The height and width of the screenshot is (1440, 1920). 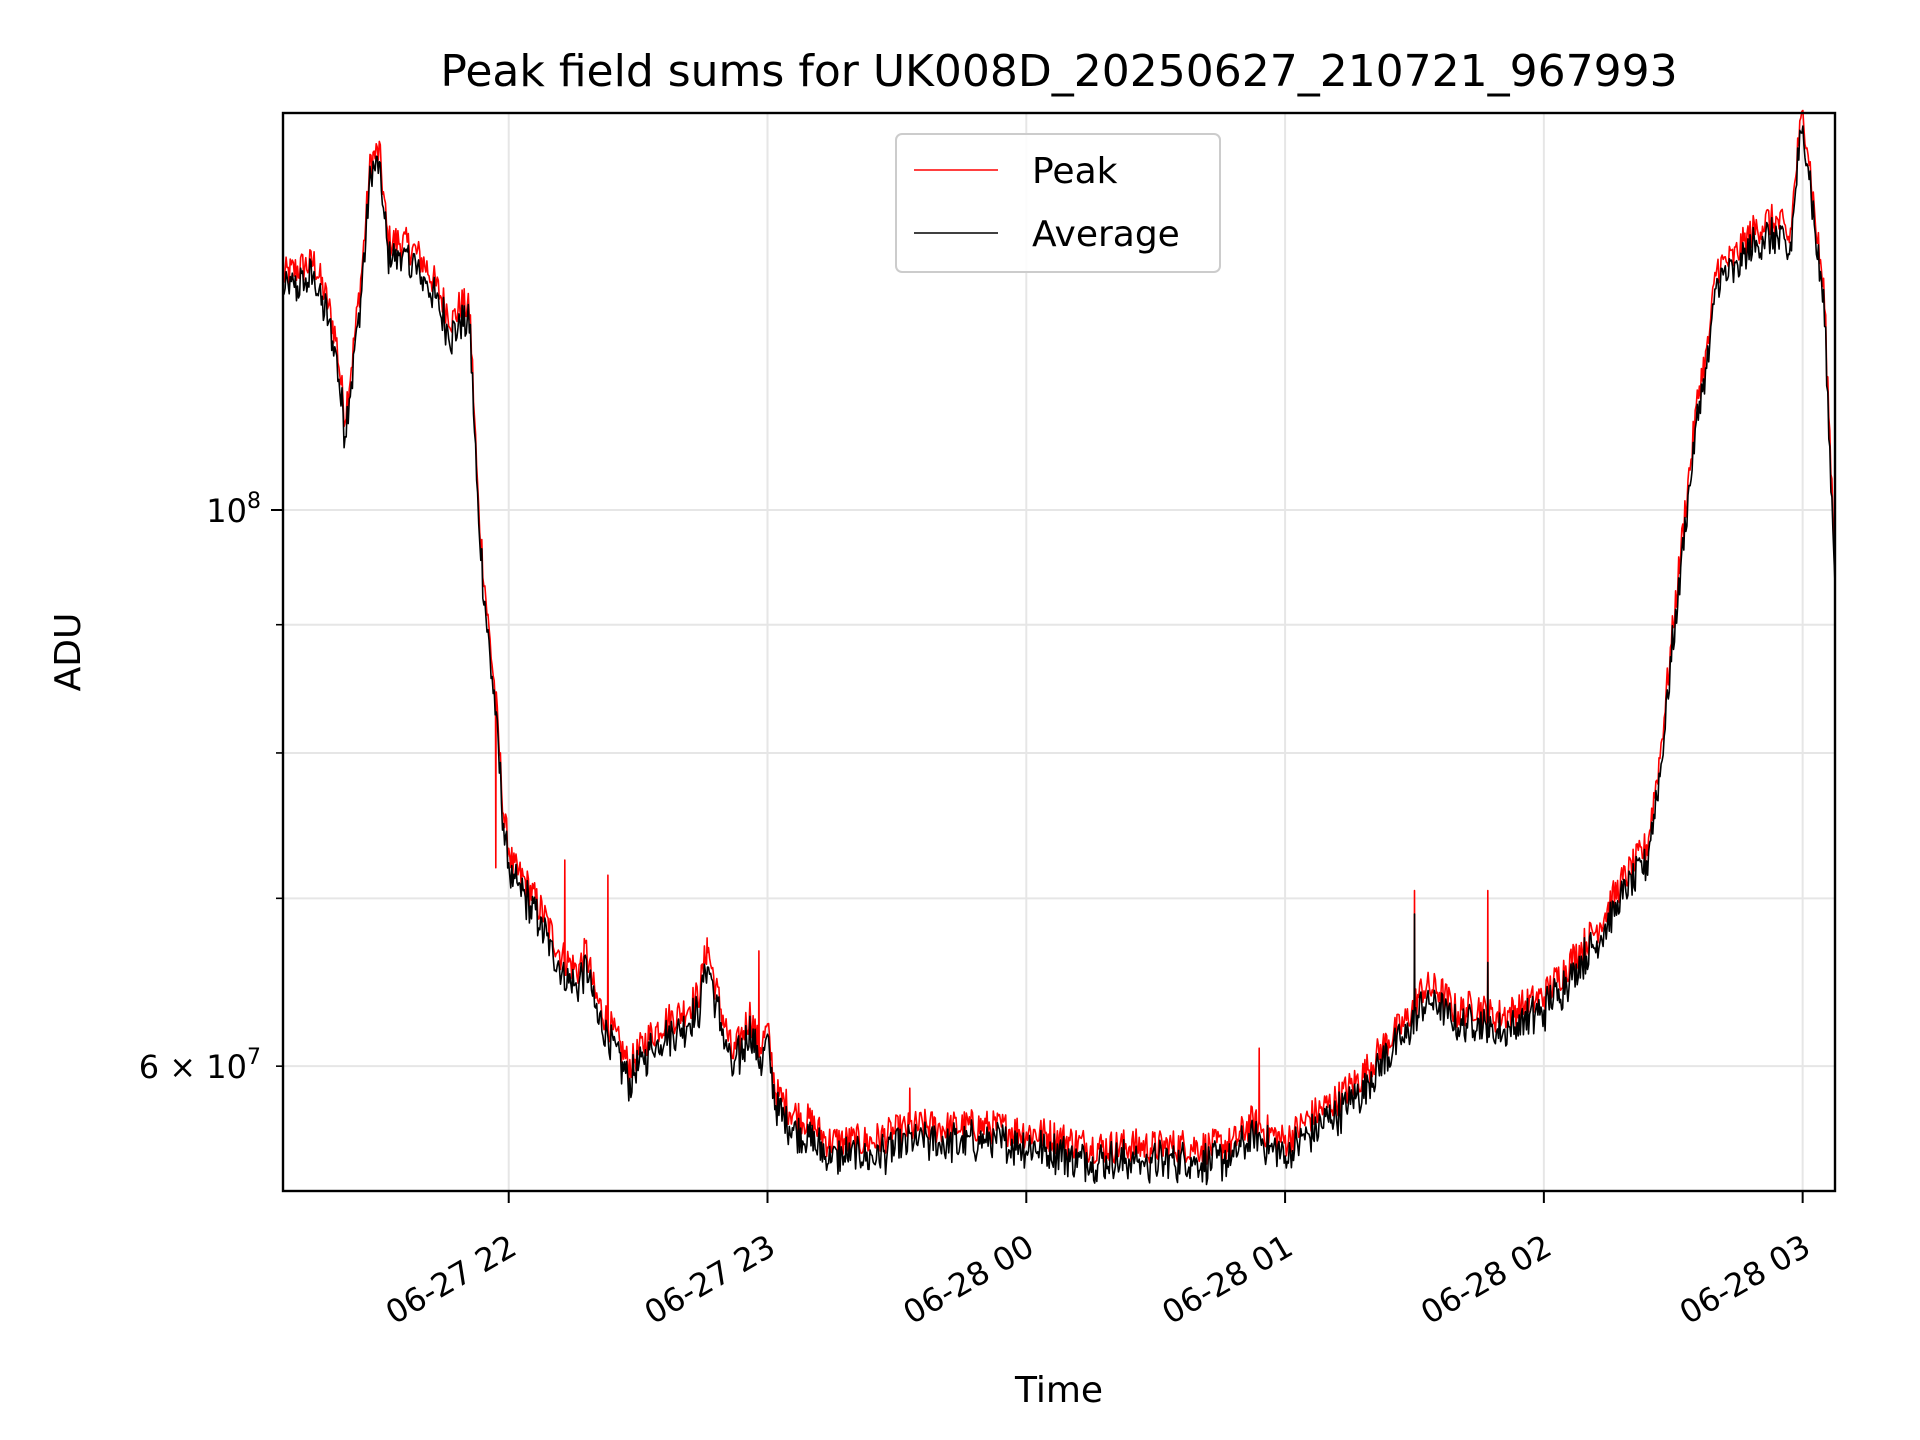 What do you see at coordinates (1058, 1390) in the screenshot?
I see `x-axis-label: Time` at bounding box center [1058, 1390].